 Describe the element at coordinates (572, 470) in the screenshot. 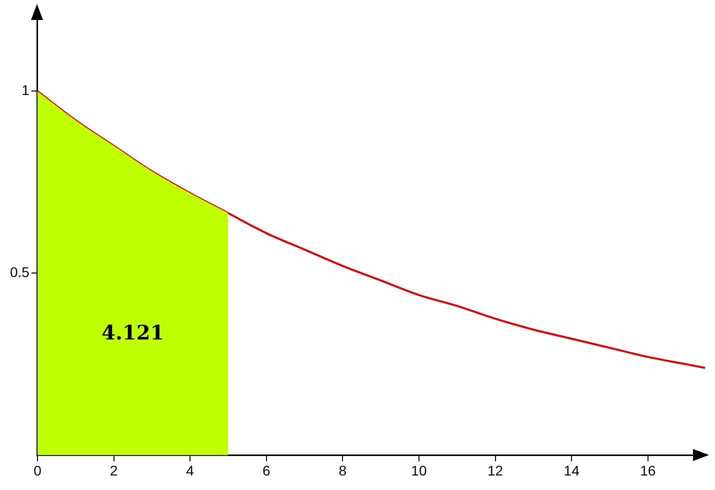

I see `x-tick-label: 14` at that location.